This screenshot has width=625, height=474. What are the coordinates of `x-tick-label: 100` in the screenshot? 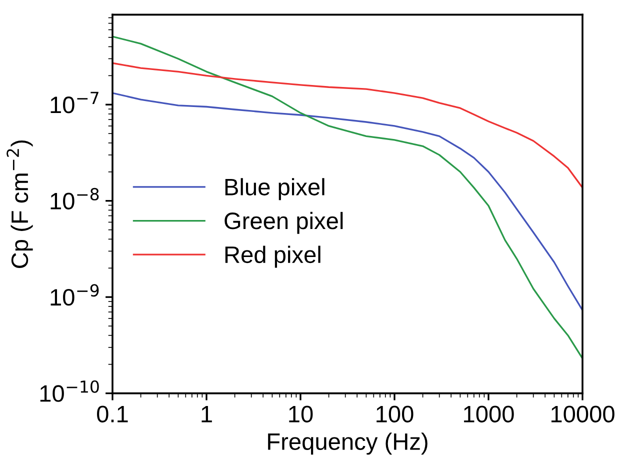 It's located at (395, 414).